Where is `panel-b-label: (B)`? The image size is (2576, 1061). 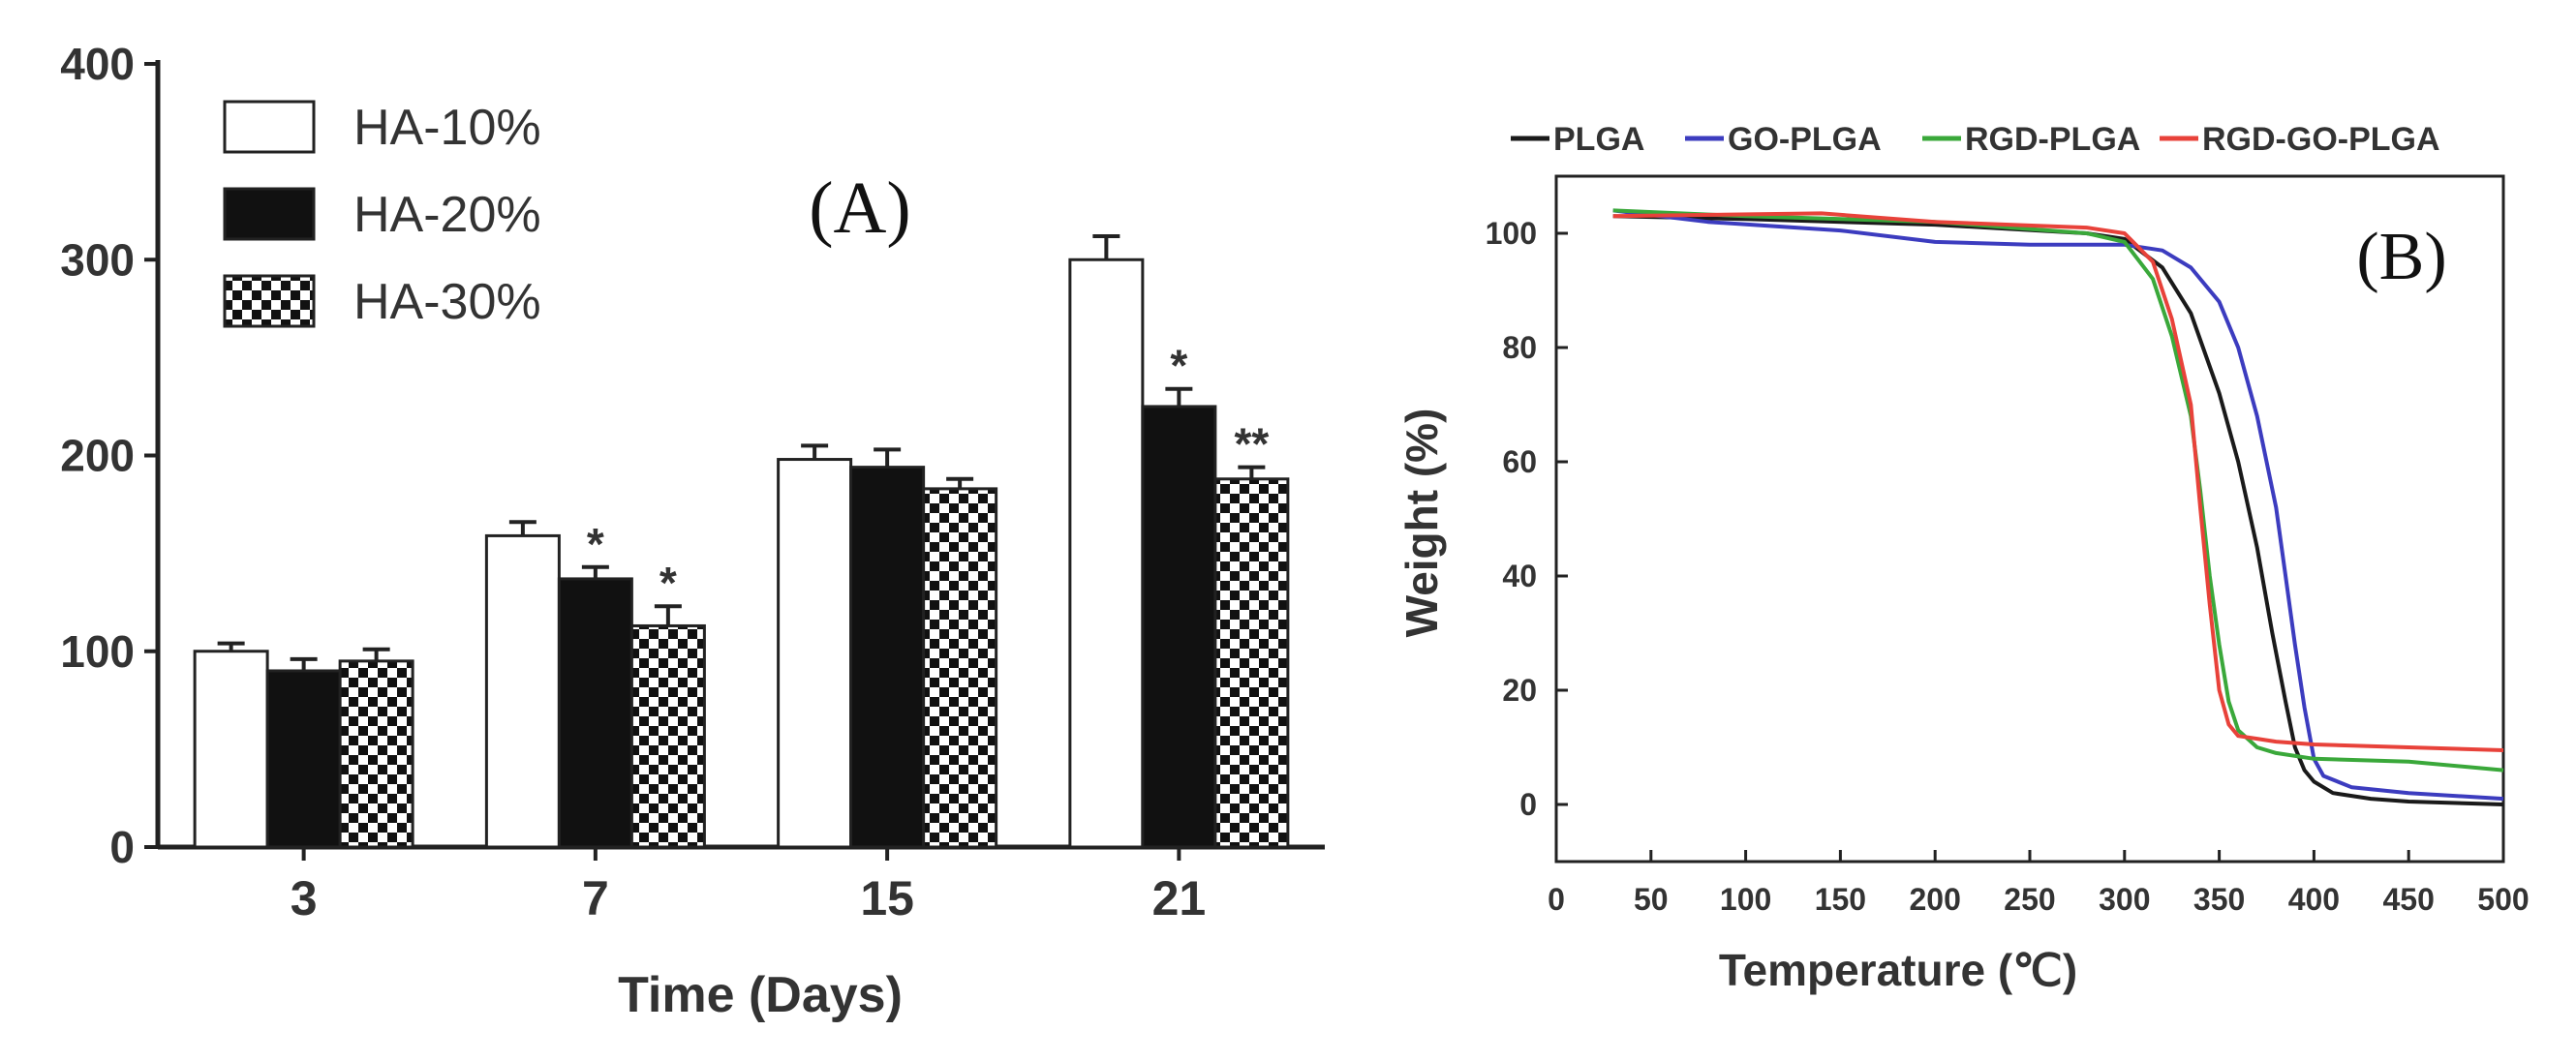 panel-b-label: (B) is located at coordinates (2401, 257).